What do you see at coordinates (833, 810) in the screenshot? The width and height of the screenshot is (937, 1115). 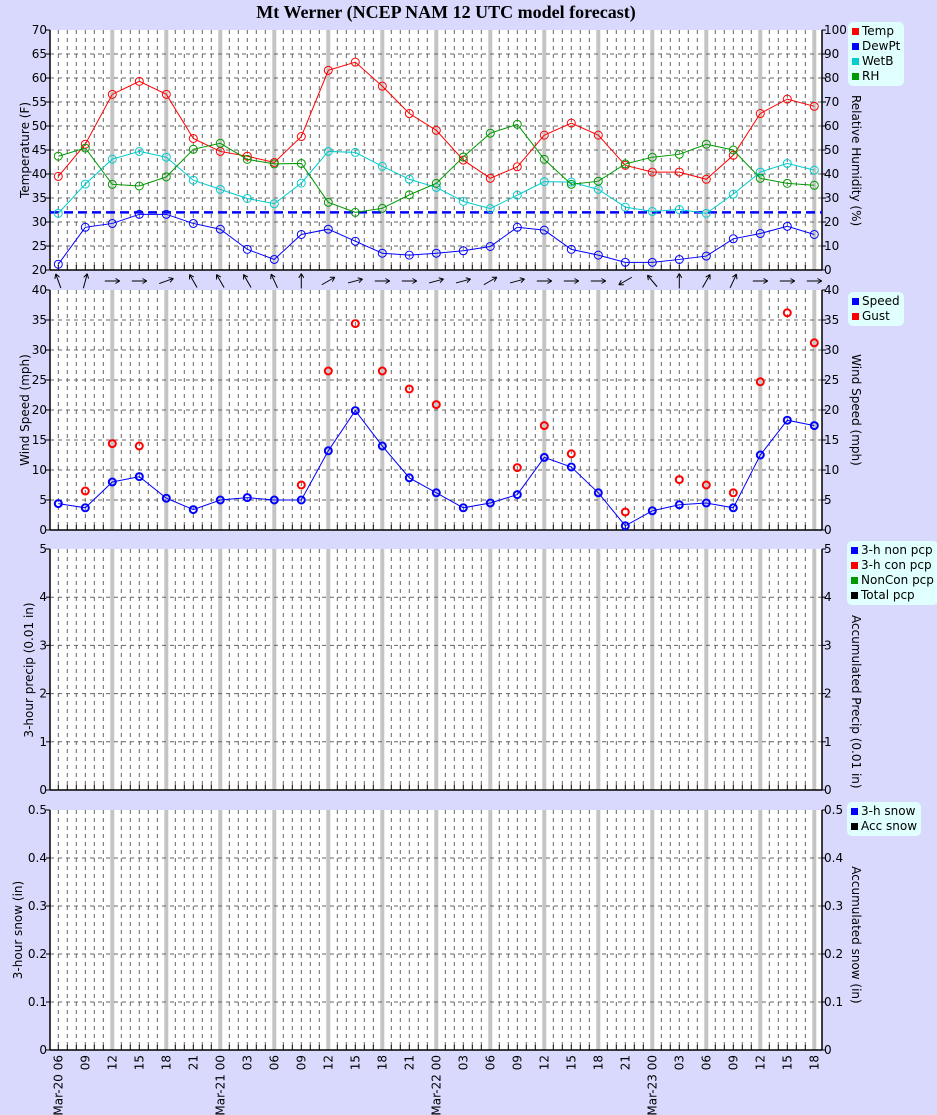 I see `y-tick-label-right: 0.5` at bounding box center [833, 810].